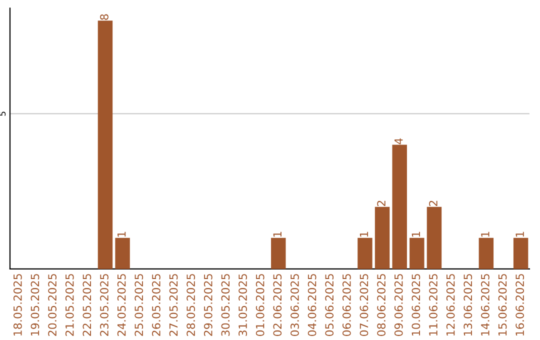  What do you see at coordinates (502, 305) in the screenshot?
I see `x-tick-label: 15.06.2025` at bounding box center [502, 305].